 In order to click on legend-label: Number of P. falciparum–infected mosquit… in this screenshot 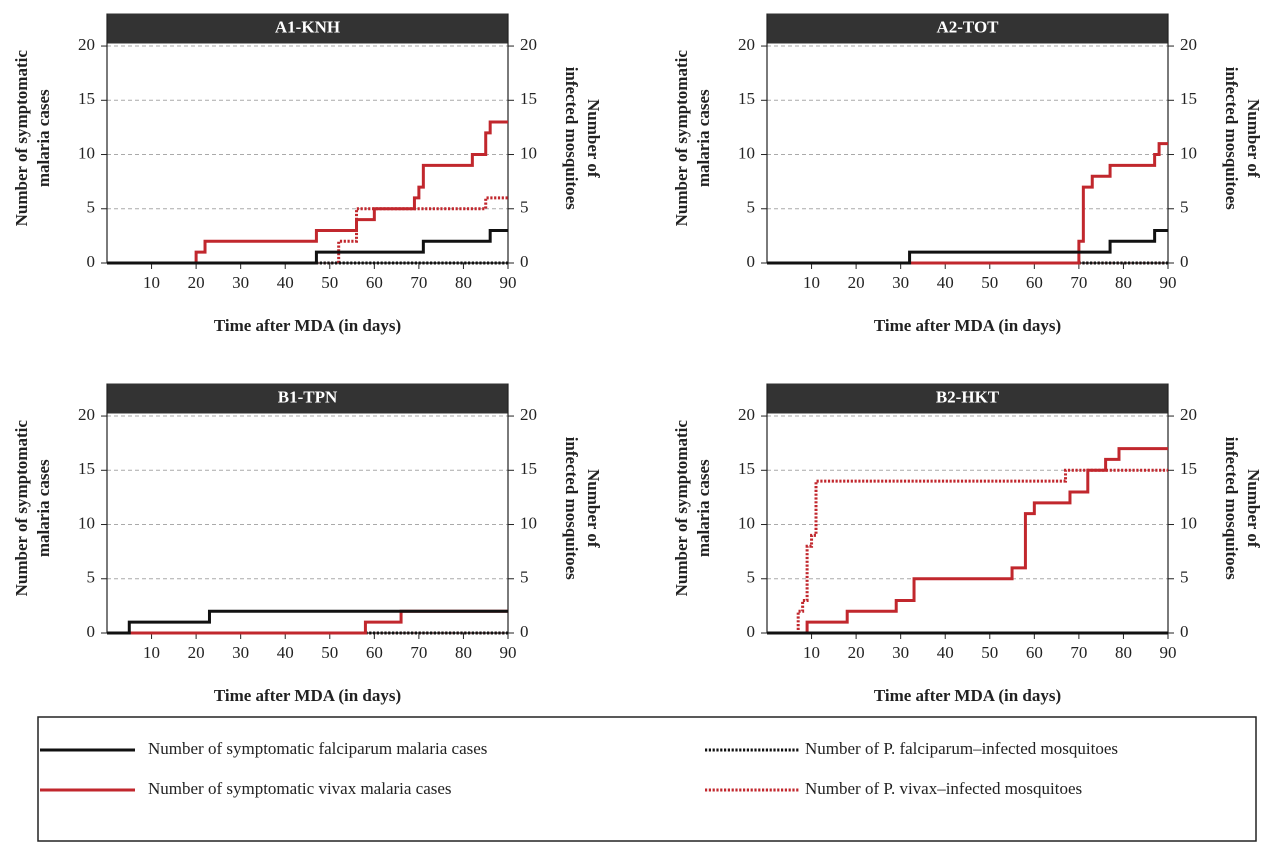, I will do `click(961, 748)`.